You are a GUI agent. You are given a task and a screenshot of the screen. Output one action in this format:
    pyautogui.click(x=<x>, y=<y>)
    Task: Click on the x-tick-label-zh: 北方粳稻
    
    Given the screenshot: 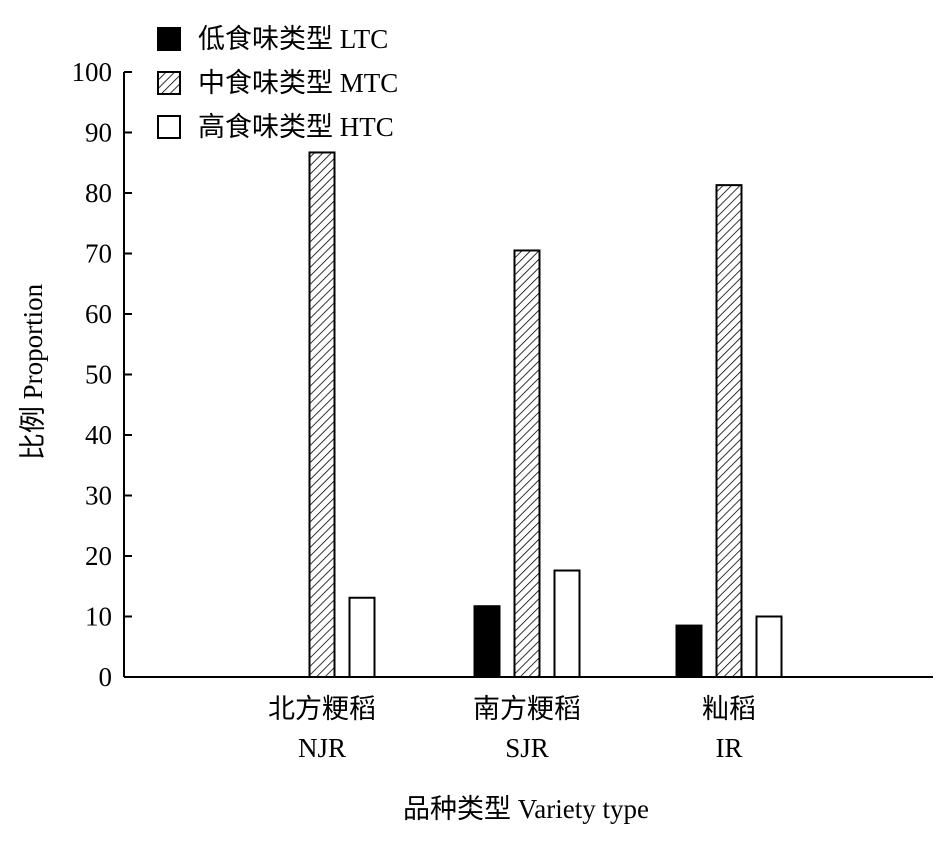 What is the action you would take?
    pyautogui.click(x=322, y=709)
    